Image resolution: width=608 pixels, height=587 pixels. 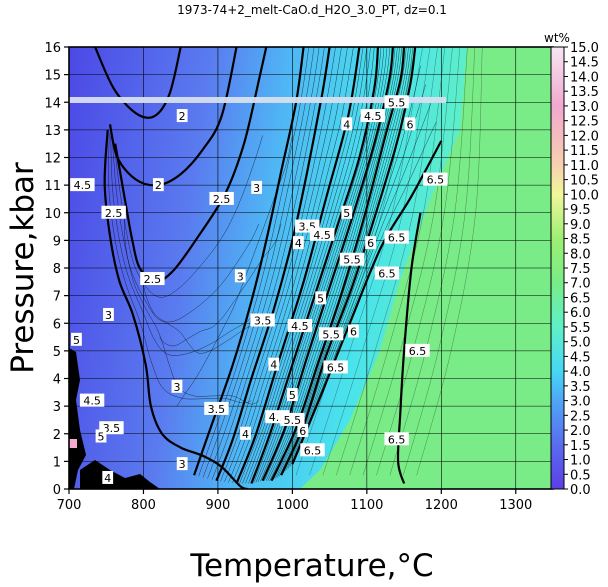 I want to click on colorbar-tick-label: 6.5, so click(x=580, y=298).